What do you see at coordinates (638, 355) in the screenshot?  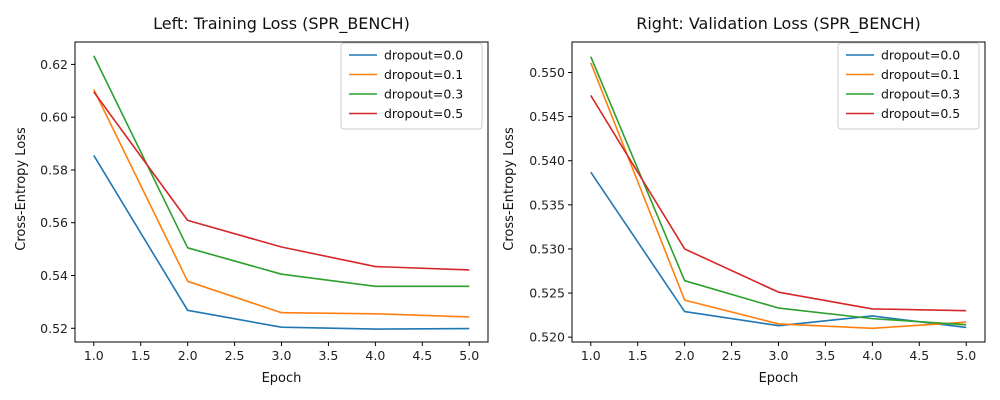 I see `right-x-tick-label: 1.5` at bounding box center [638, 355].